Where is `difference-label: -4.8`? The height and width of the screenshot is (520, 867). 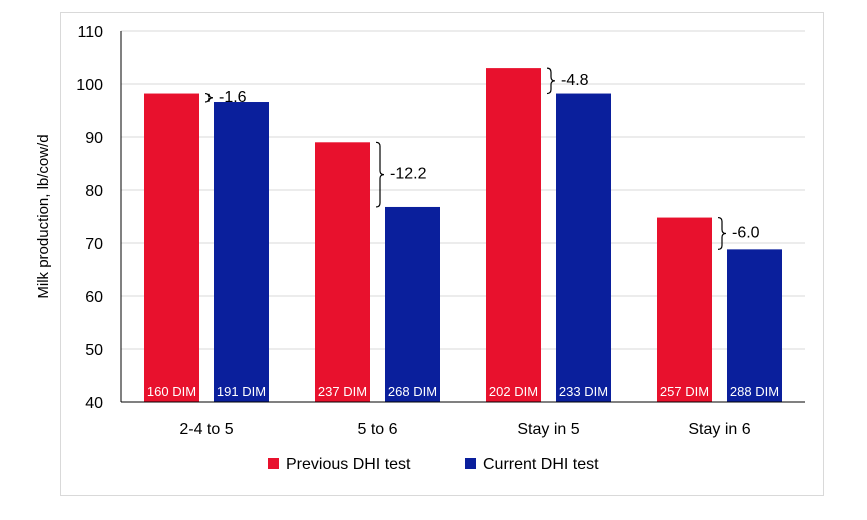 difference-label: -4.8 is located at coordinates (575, 80).